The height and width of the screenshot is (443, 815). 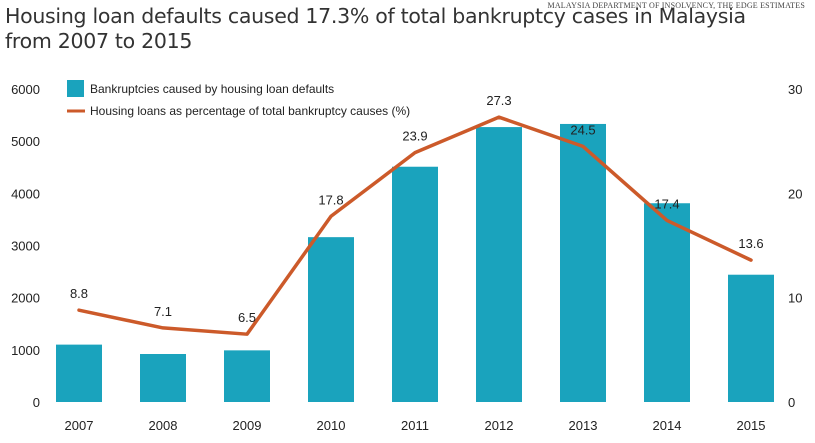 I want to click on bar-2013, so click(x=583, y=263).